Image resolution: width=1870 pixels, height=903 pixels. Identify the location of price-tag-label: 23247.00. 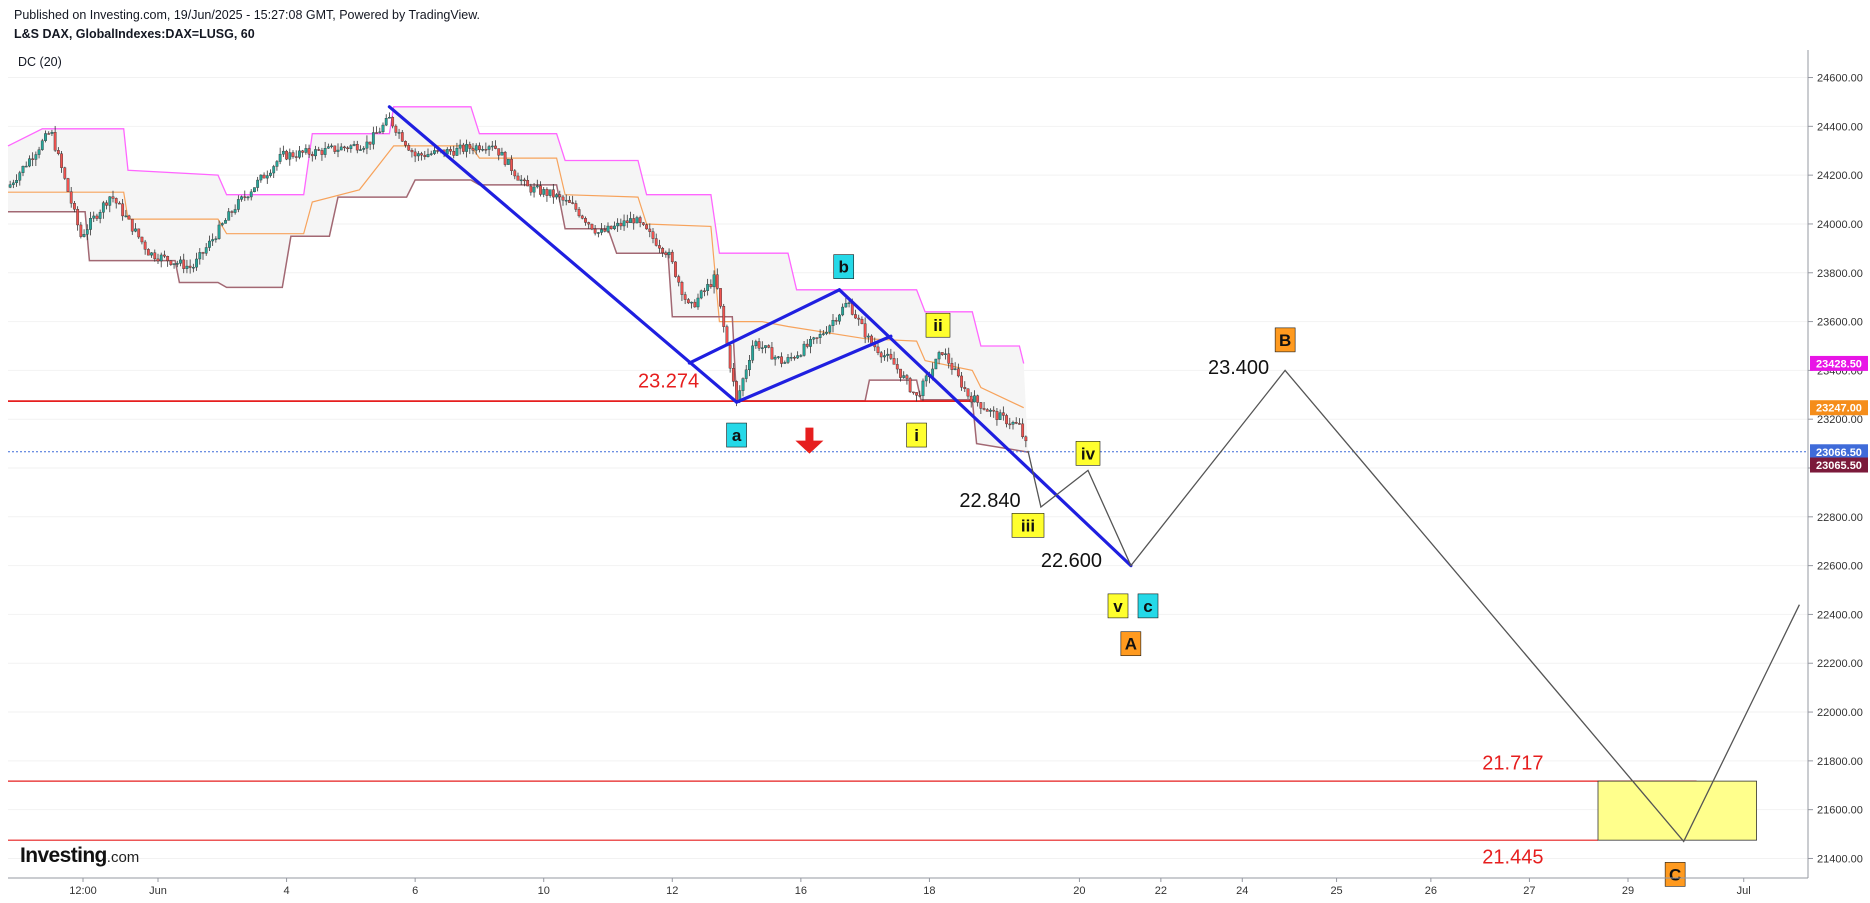
(1839, 409).